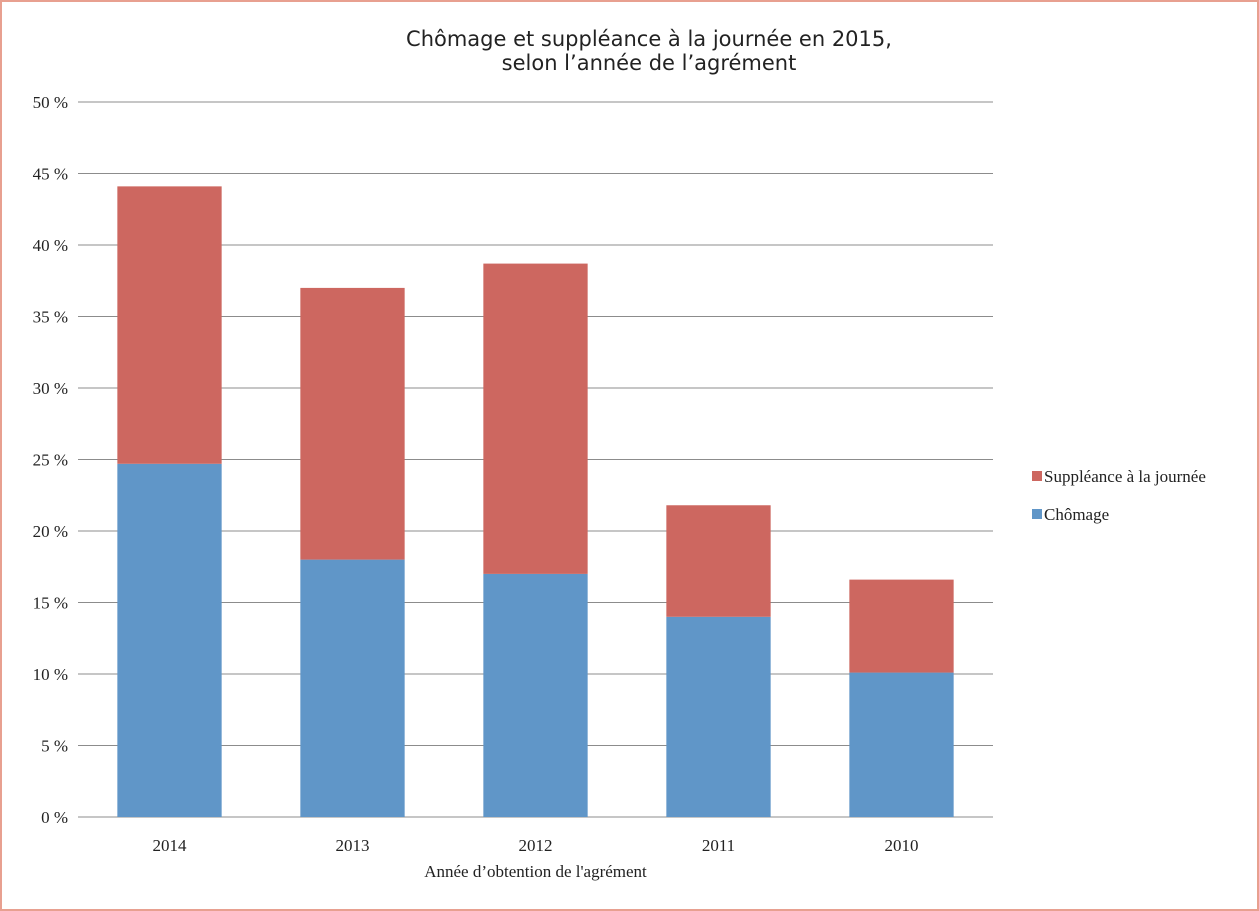  Describe the element at coordinates (54, 746) in the screenshot. I see `y-tick-label: 5 %` at that location.